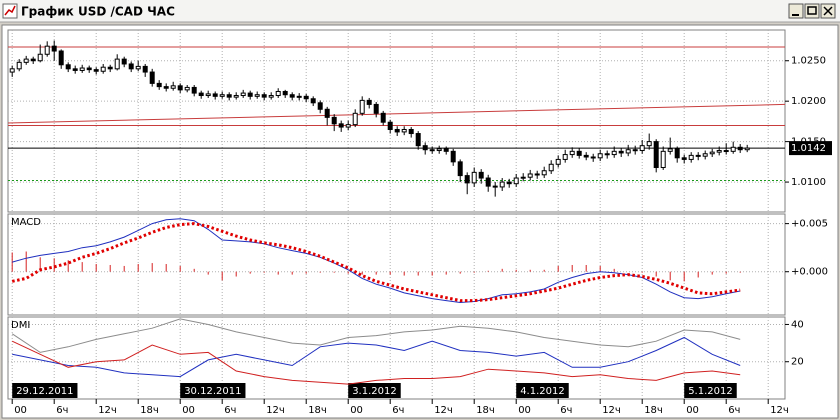 This screenshot has width=840, height=420. I want to click on date-label: 5.1.2012, so click(710, 391).